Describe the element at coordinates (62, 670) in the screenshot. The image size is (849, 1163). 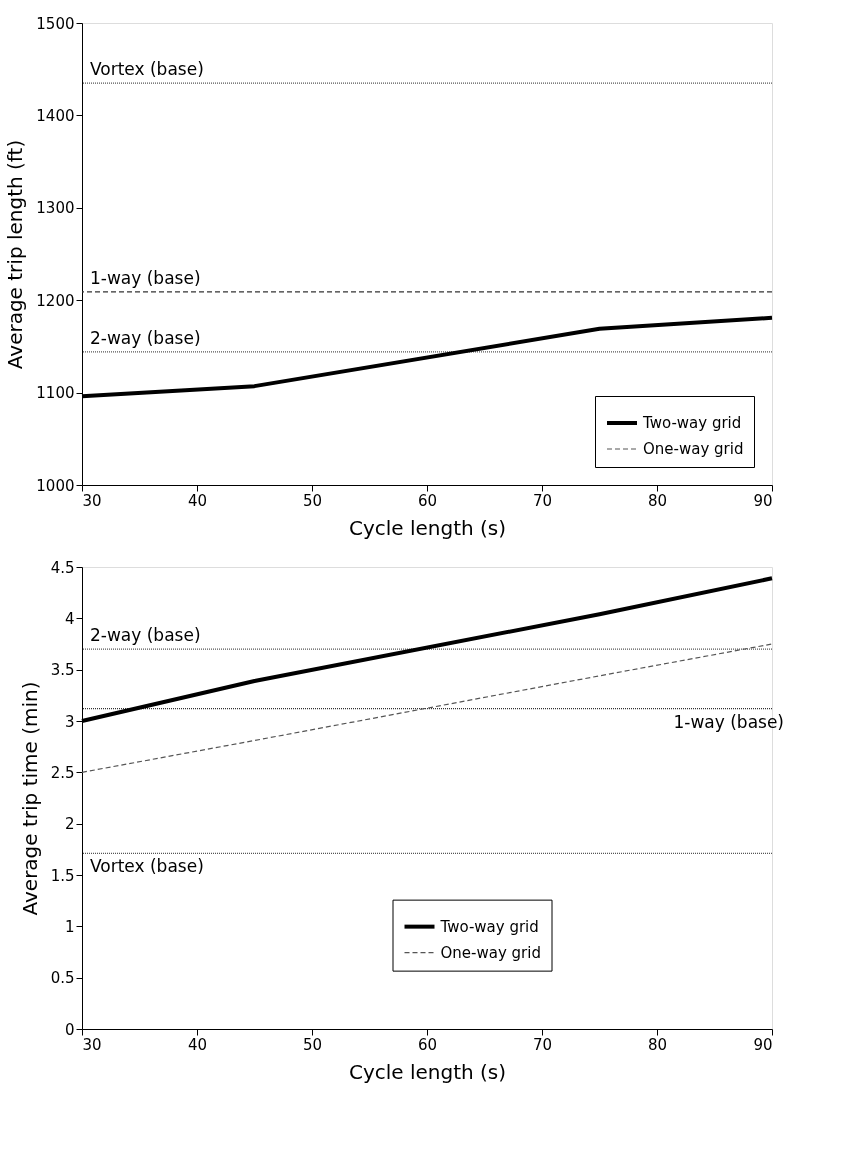
I see `y-tick-label: 3.5` at that location.